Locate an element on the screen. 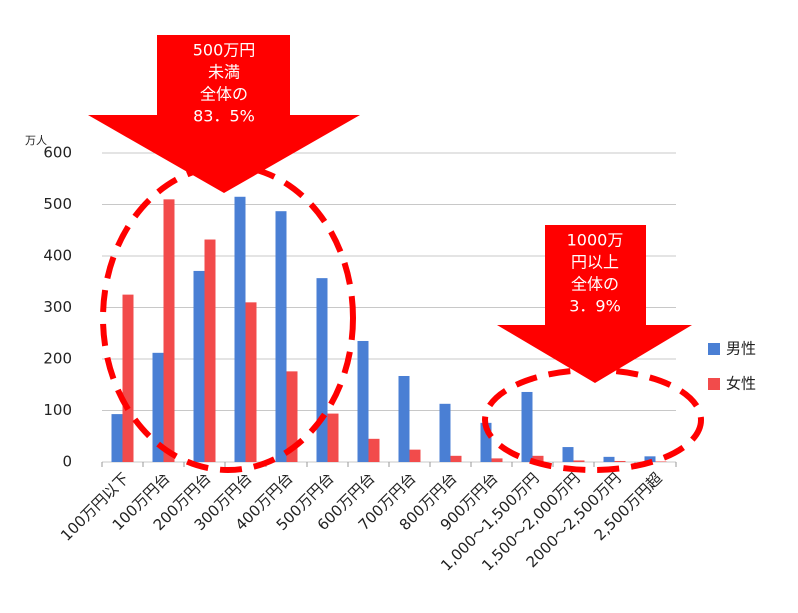 This screenshot has height=613, width=798. annotation-text: 500万円 is located at coordinates (224, 50).